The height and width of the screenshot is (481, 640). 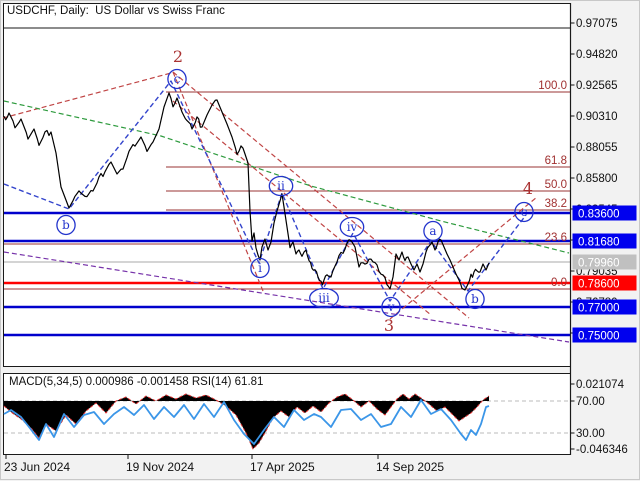 I want to click on price-tick-label: 0.76780, so click(x=597, y=303).